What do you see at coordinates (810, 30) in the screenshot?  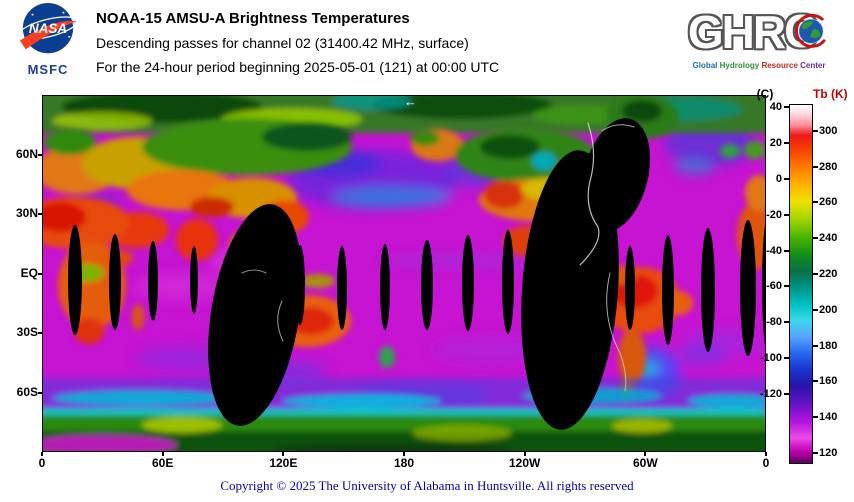 I see `ghrc-globe-icon` at bounding box center [810, 30].